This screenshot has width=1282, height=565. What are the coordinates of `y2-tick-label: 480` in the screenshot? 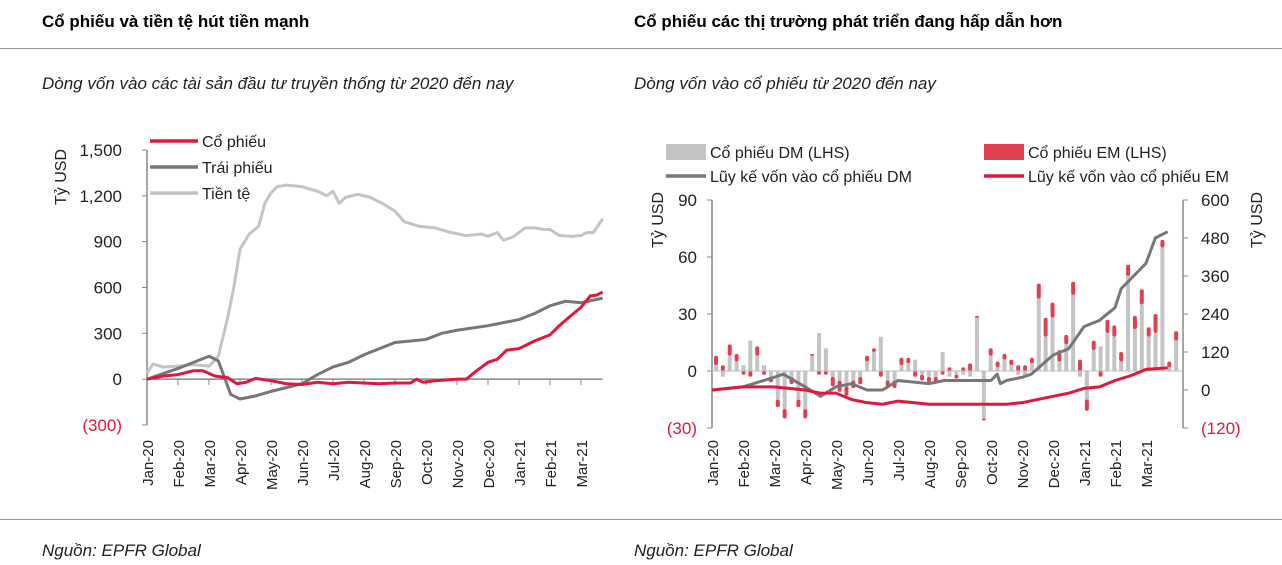 It's located at (1215, 238).